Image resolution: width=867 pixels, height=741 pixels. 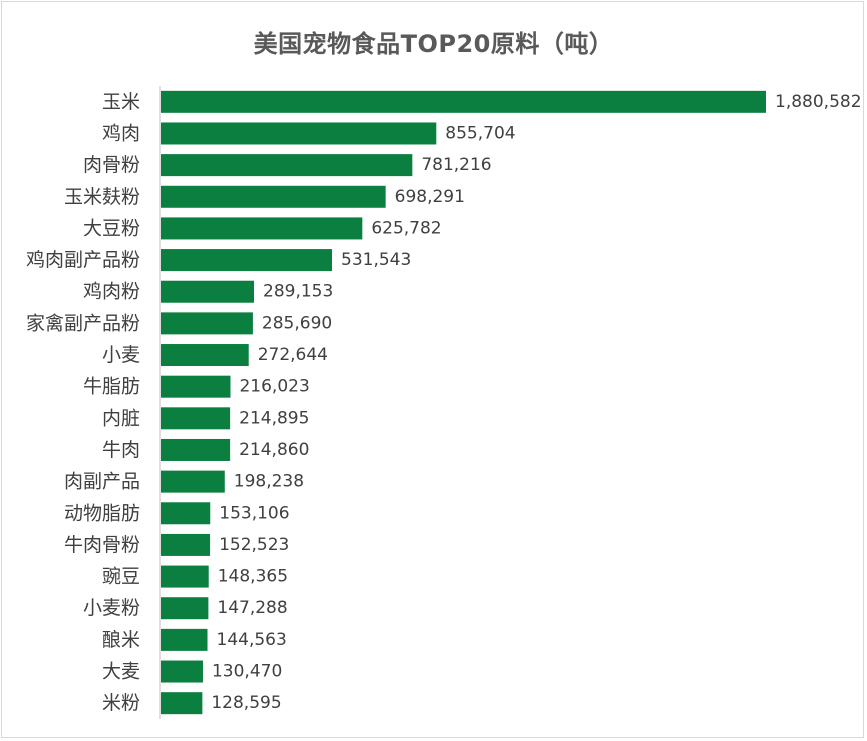 What do you see at coordinates (246, 703) in the screenshot?
I see `value-label: 128,595` at bounding box center [246, 703].